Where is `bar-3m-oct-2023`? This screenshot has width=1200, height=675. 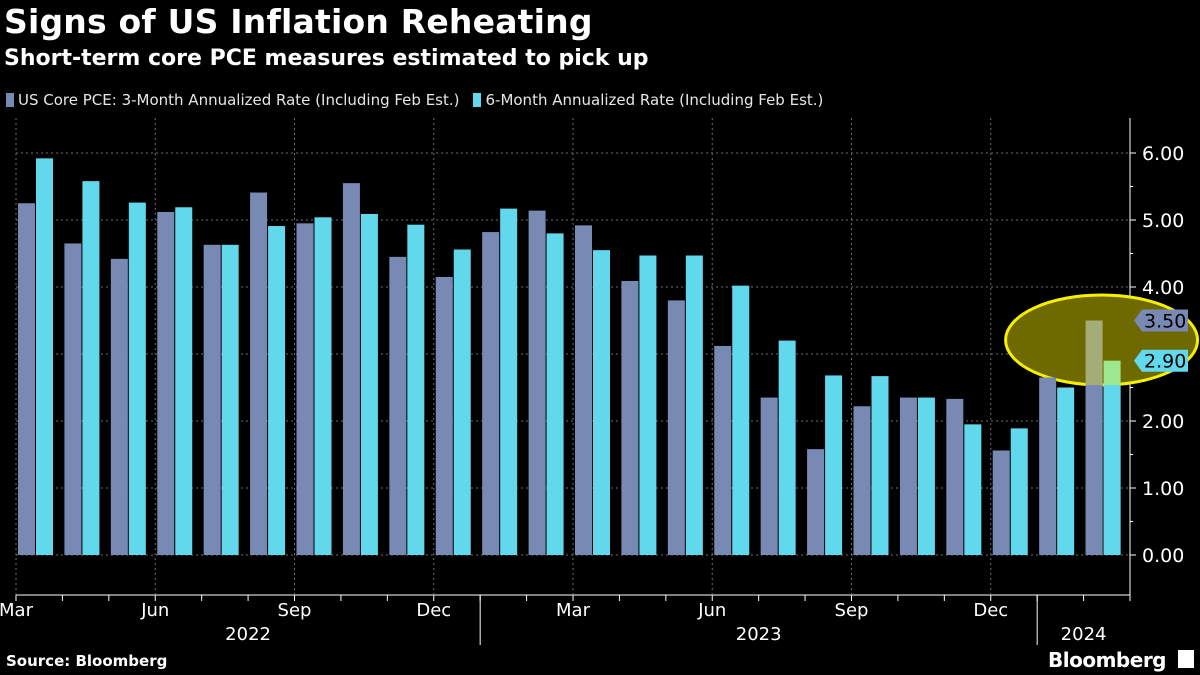
bar-3m-oct-2023 is located at coordinates (908, 476).